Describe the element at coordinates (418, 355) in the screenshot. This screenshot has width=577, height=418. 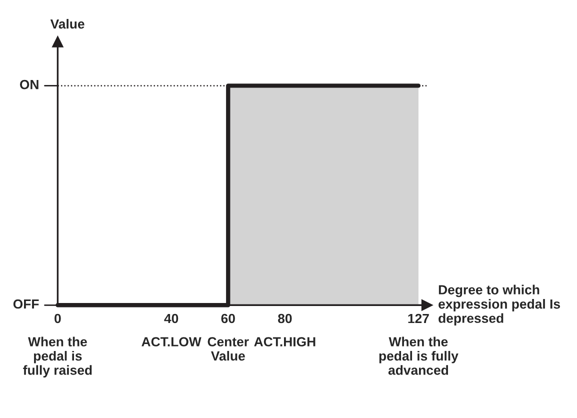
I see `text: When the pedal is fully advanced` at that location.